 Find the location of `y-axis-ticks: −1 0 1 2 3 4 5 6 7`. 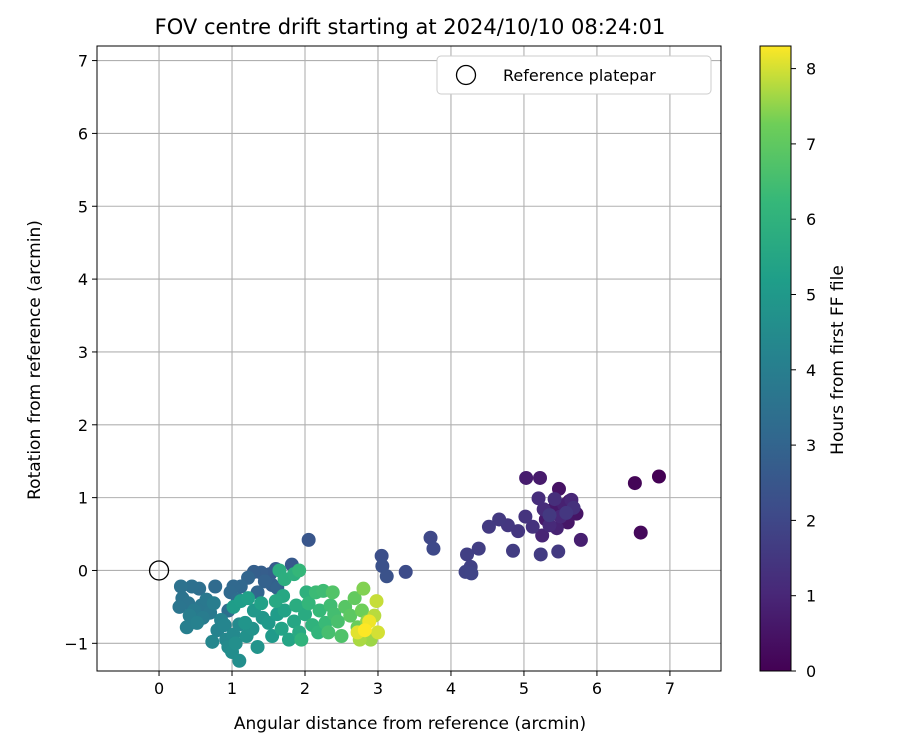

y-axis-ticks: −1 0 1 2 3 4 5 6 7 is located at coordinates (80, 352).